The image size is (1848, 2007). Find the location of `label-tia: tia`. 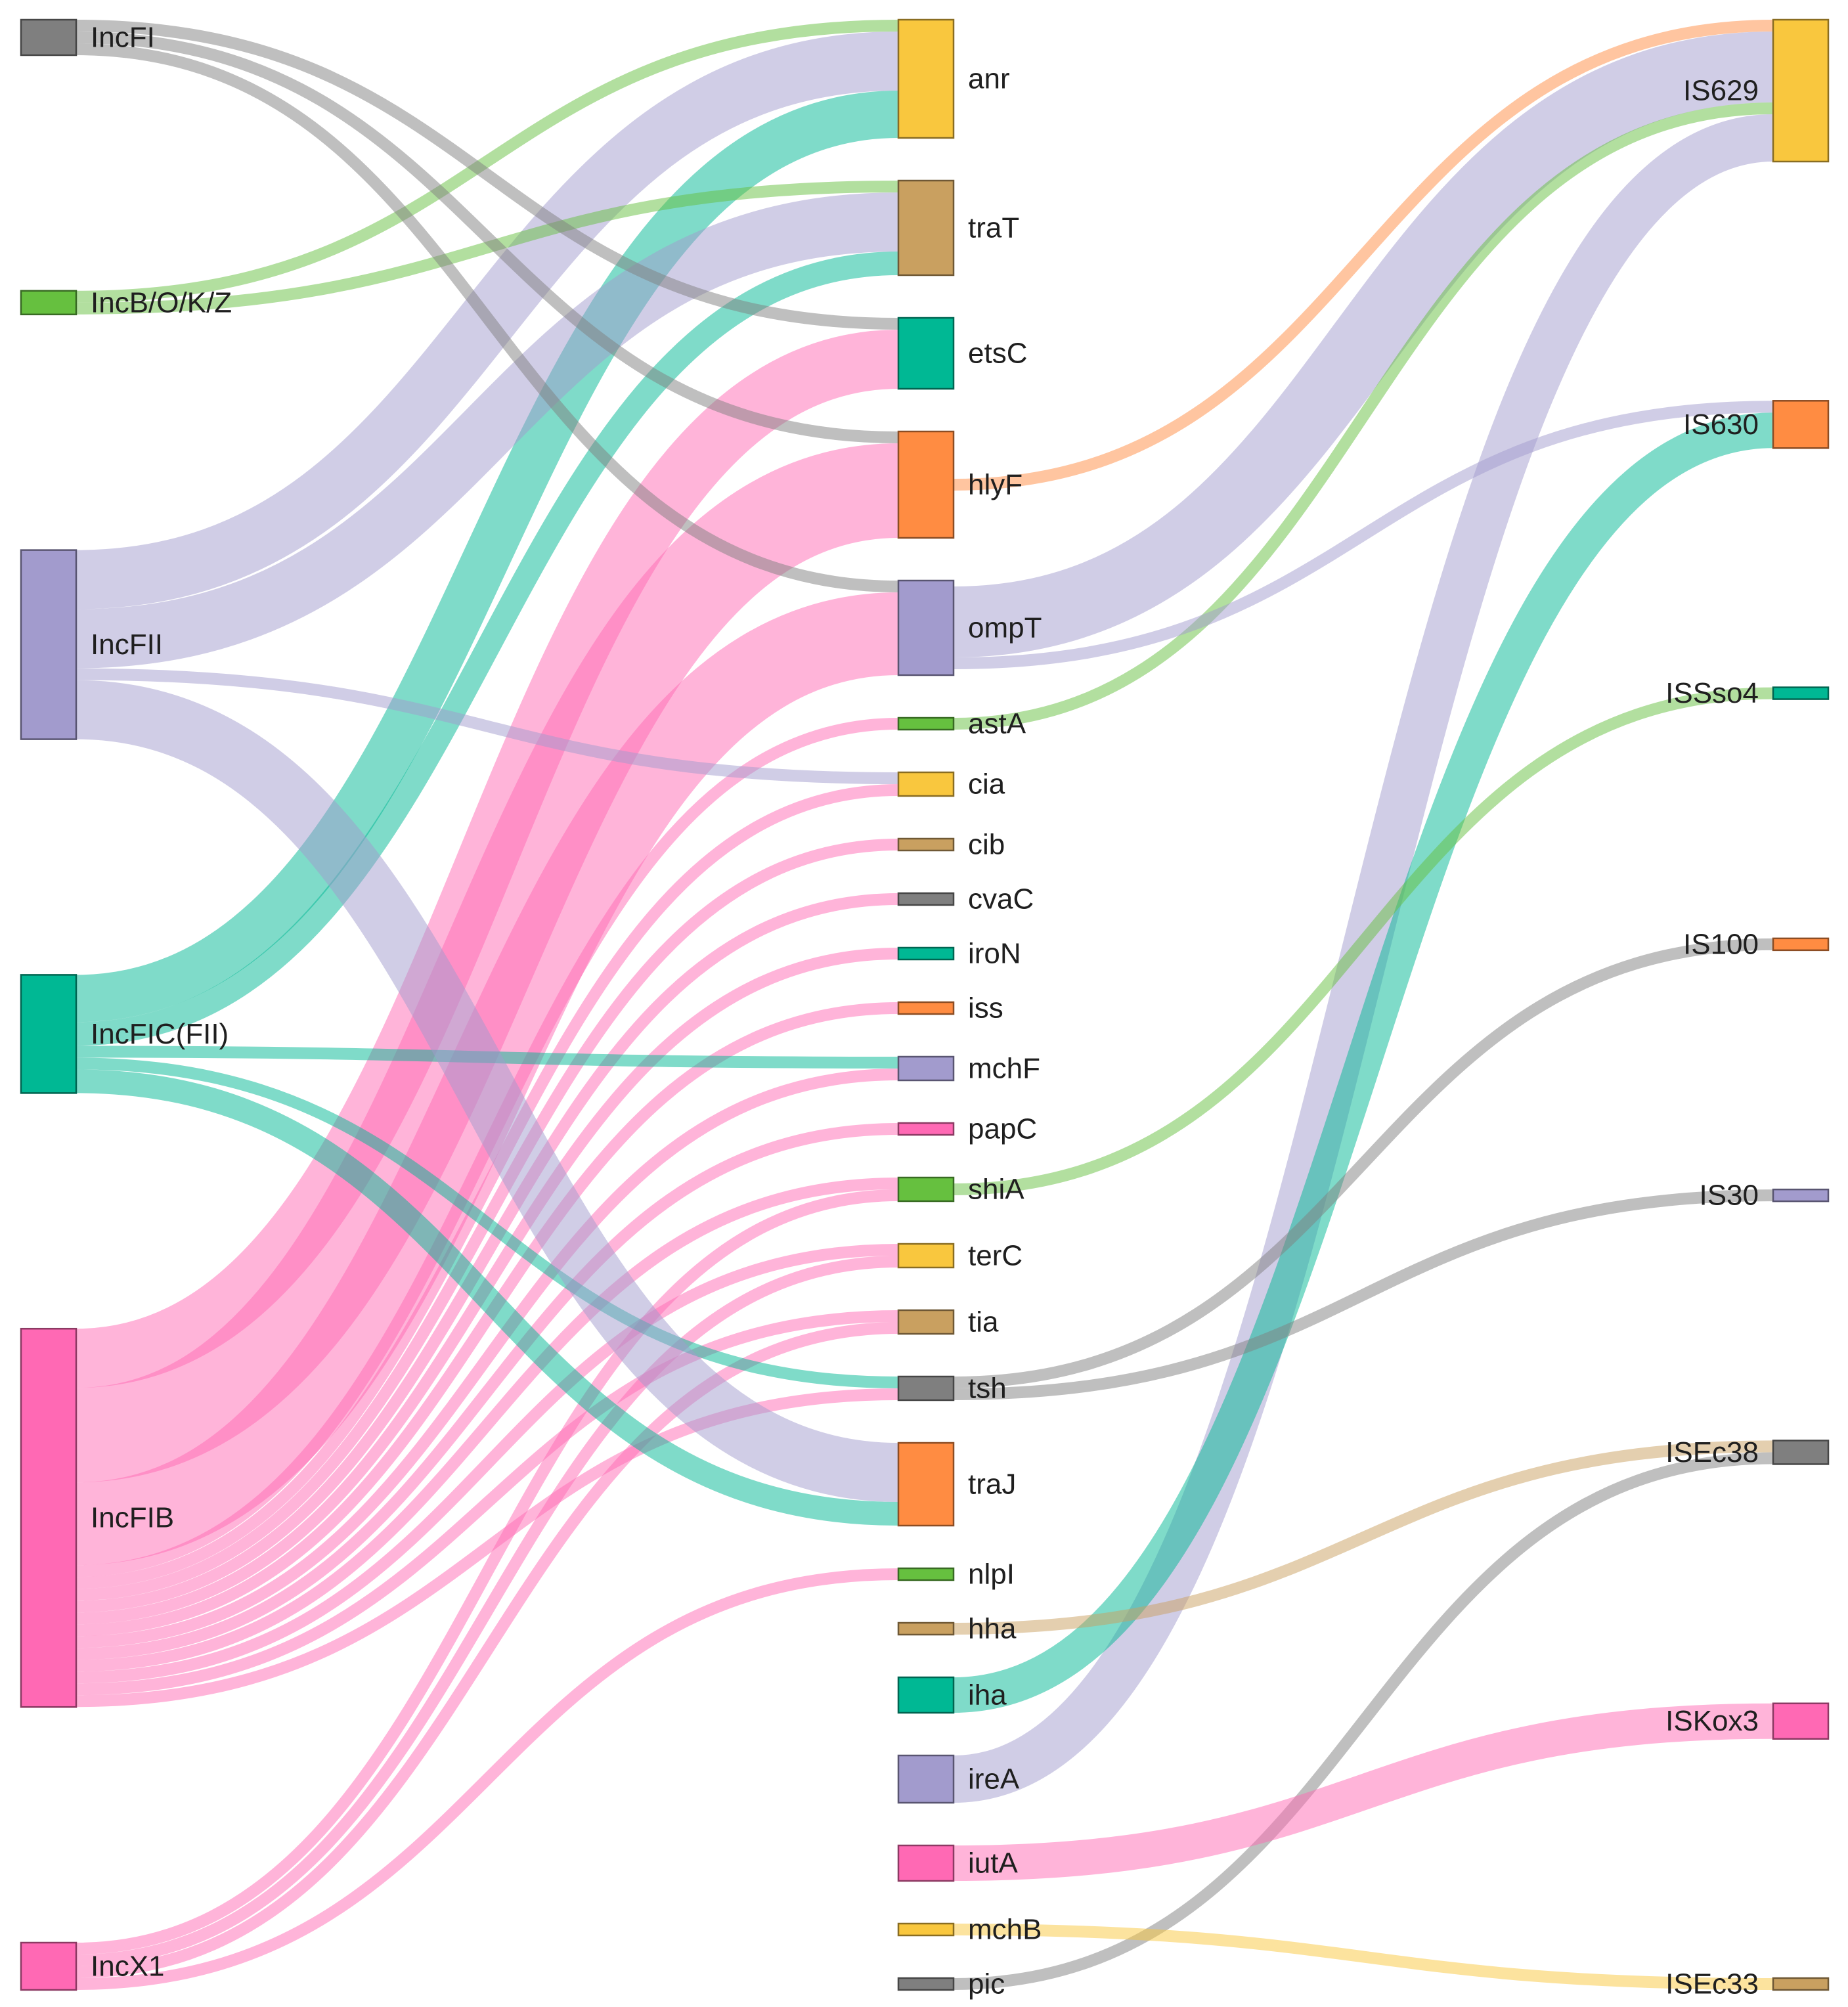

label-tia: tia is located at coordinates (983, 1322).